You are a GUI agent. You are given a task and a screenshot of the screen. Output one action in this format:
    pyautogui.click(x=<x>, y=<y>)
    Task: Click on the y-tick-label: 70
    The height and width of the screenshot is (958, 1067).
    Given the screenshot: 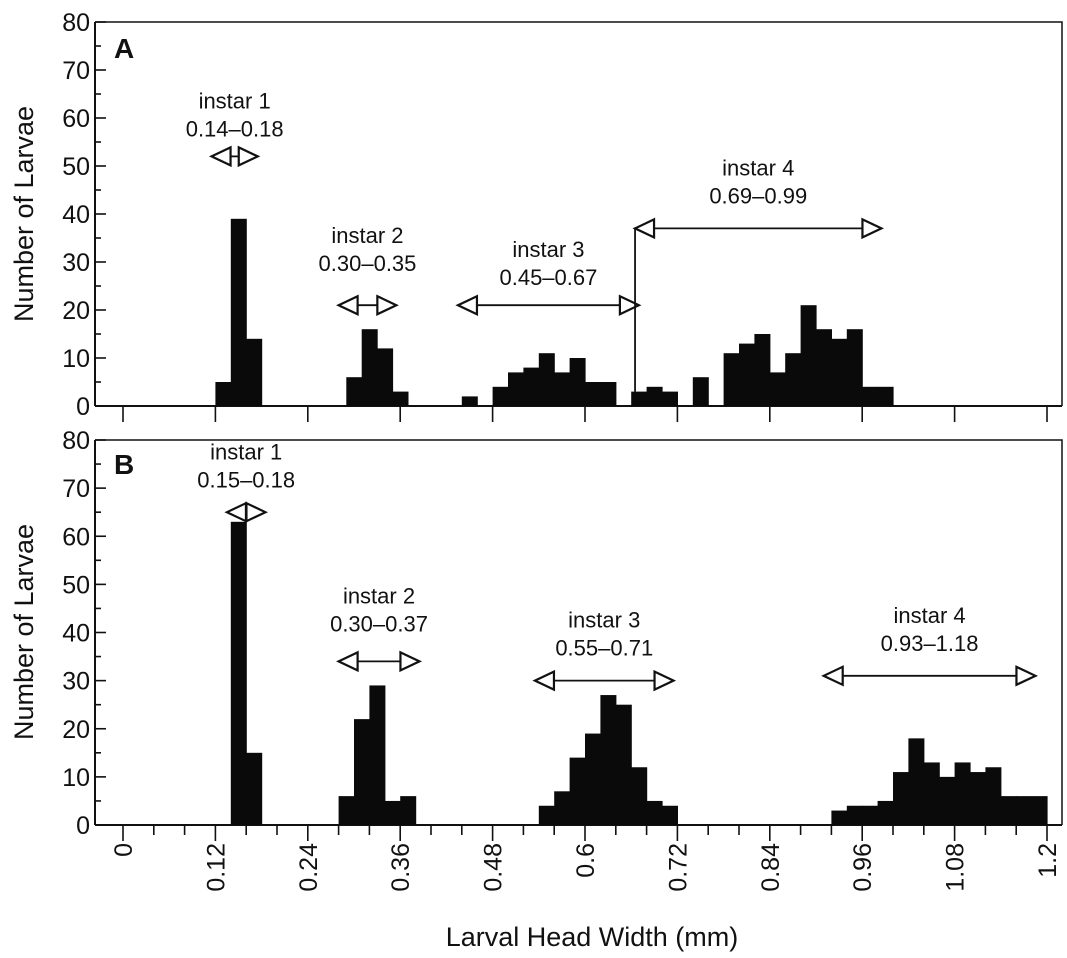 What is the action you would take?
    pyautogui.click(x=76, y=71)
    